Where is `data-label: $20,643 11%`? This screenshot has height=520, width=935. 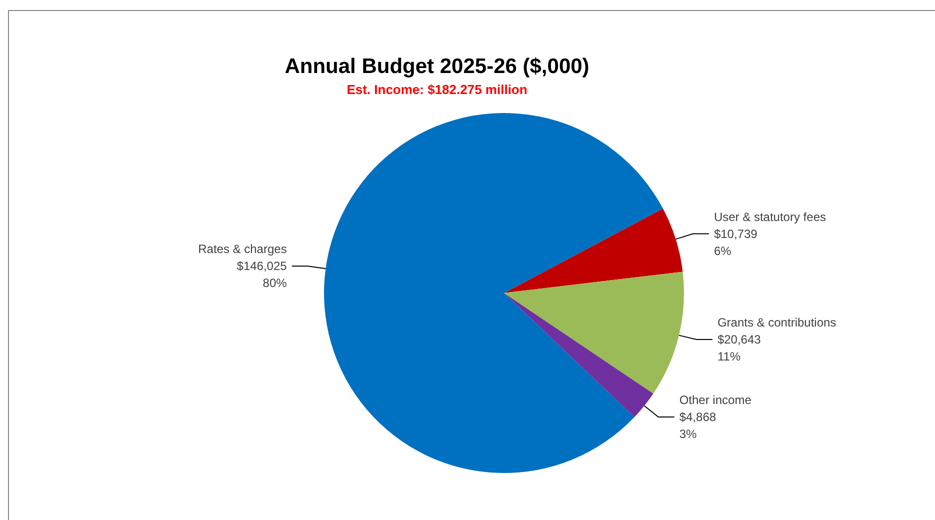
data-label: $20,643 11% is located at coordinates (739, 348).